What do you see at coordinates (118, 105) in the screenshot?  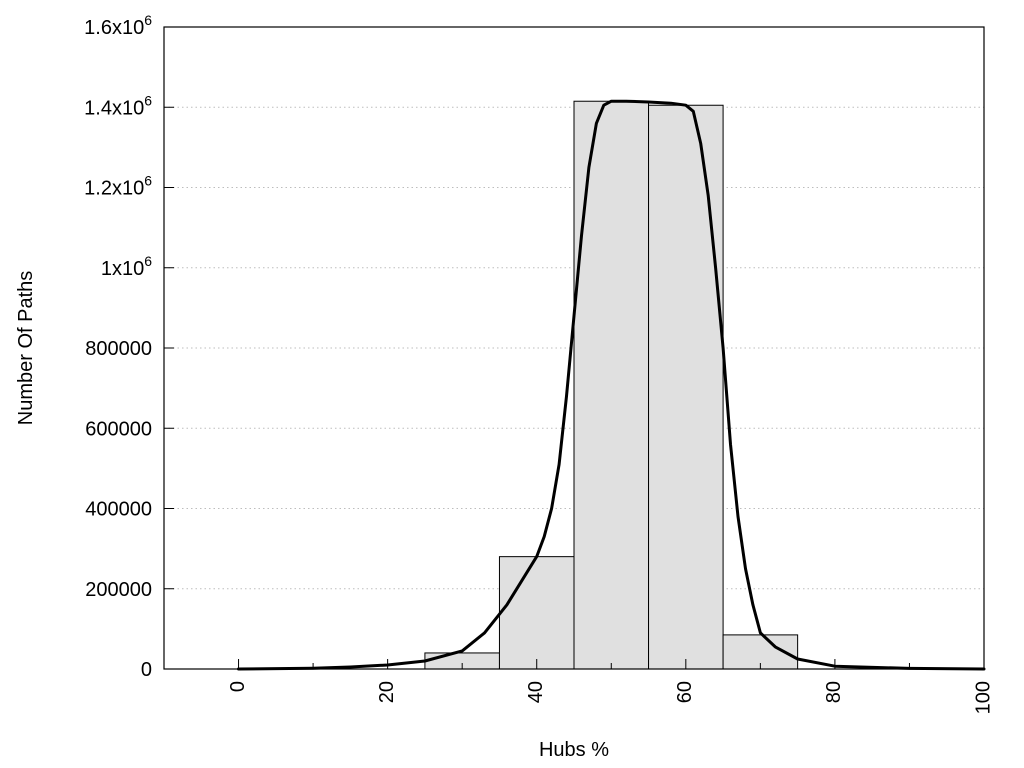 I see `y-tick-label: 1.4x10⁶` at bounding box center [118, 105].